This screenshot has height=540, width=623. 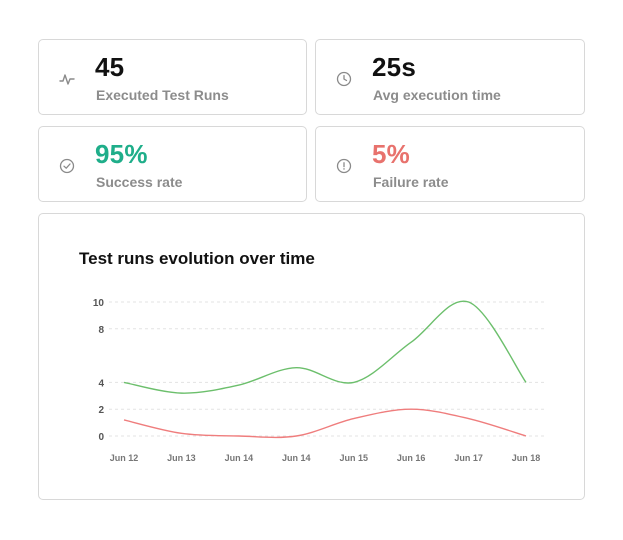 I want to click on x-tick-label: Jun 18, so click(x=526, y=458).